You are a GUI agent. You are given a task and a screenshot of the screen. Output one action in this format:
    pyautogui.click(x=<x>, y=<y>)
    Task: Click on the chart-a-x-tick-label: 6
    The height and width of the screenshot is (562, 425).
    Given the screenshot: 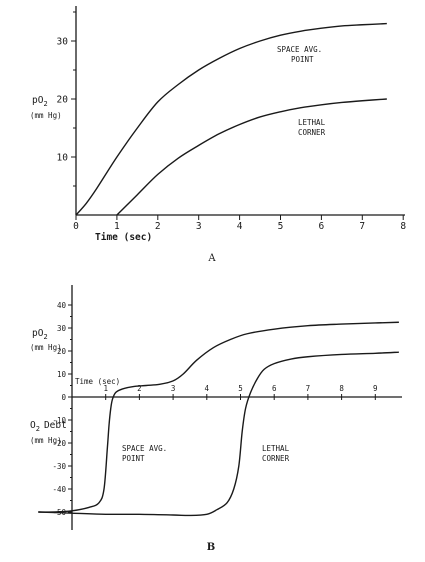 What is the action you would take?
    pyautogui.click(x=322, y=226)
    